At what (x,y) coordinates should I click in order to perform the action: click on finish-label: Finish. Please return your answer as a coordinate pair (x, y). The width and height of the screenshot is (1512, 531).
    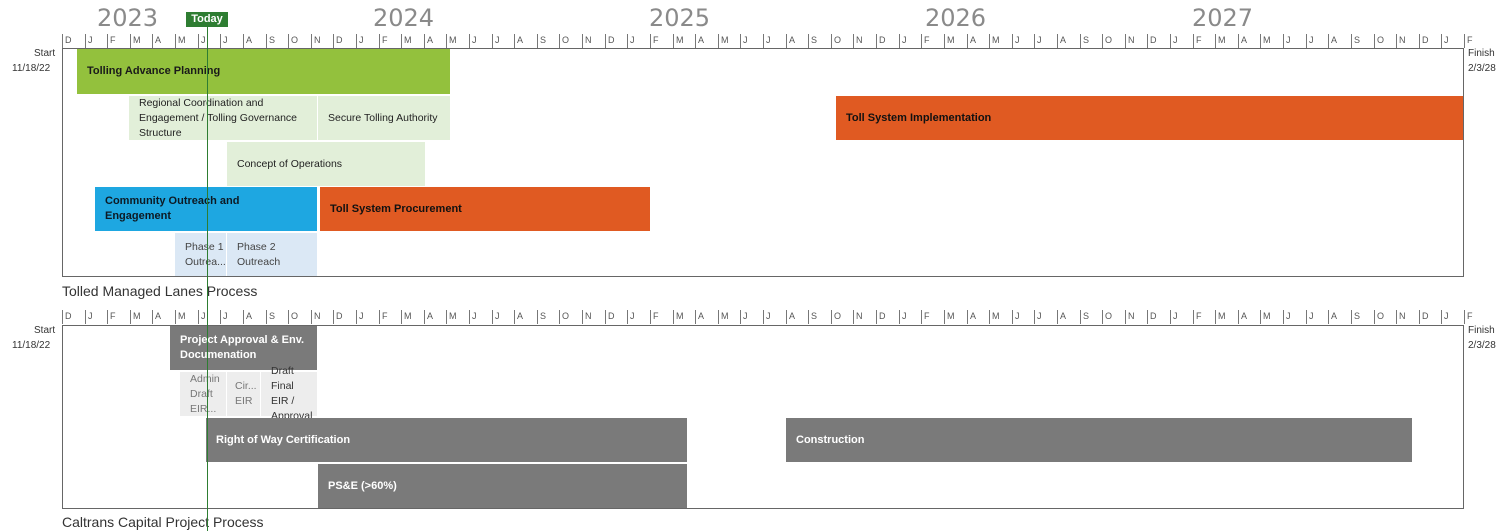
    Looking at the image, I should click on (1481, 53).